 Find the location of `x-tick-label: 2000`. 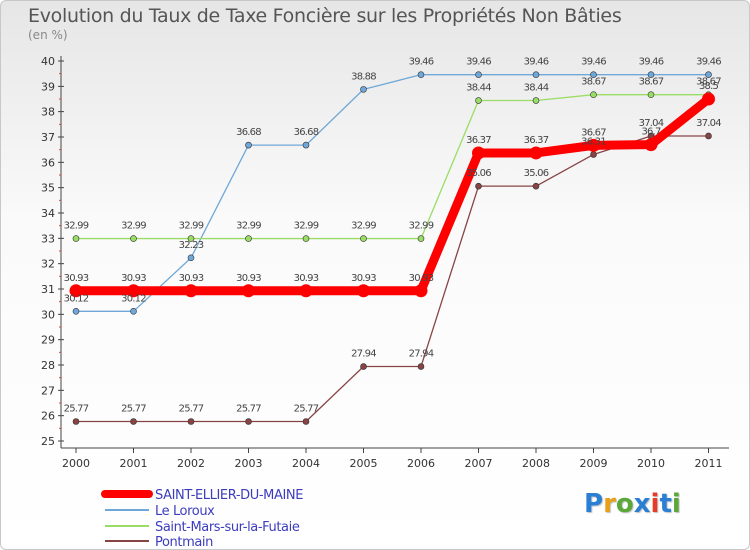

x-tick-label: 2000 is located at coordinates (76, 463).